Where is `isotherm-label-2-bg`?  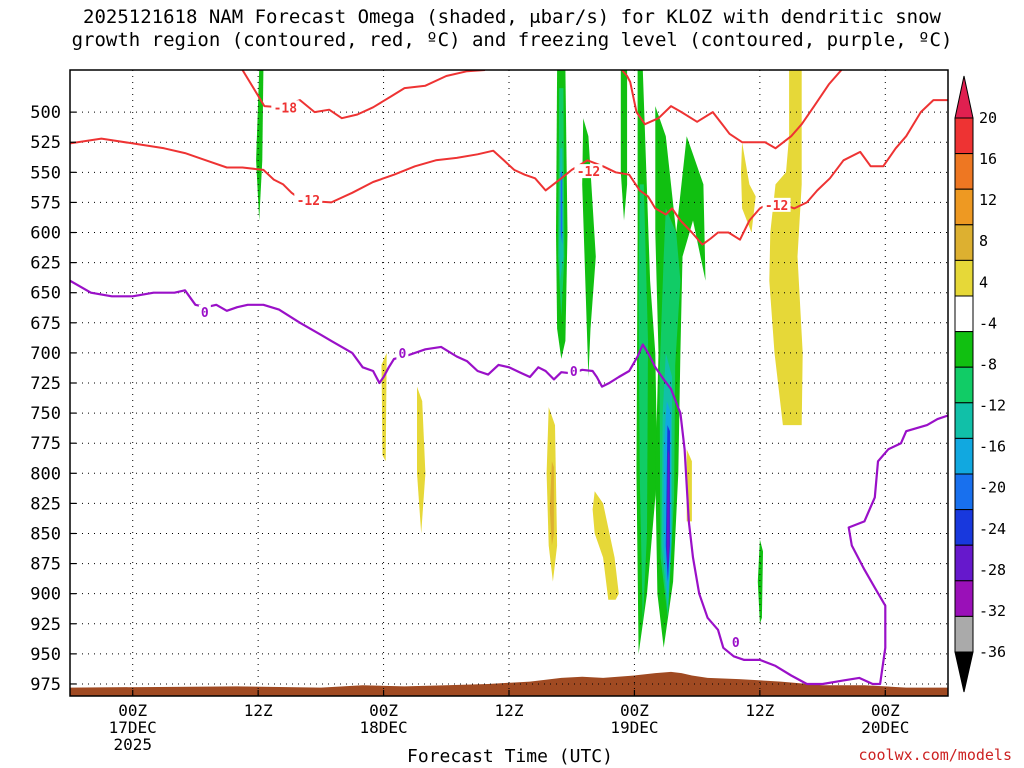 isotherm-label-2-bg is located at coordinates (588, 171).